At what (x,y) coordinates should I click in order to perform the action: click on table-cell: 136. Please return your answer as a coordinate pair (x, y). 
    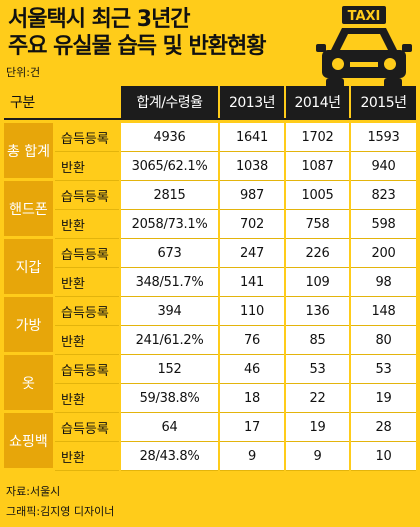
    Looking at the image, I should click on (317, 311).